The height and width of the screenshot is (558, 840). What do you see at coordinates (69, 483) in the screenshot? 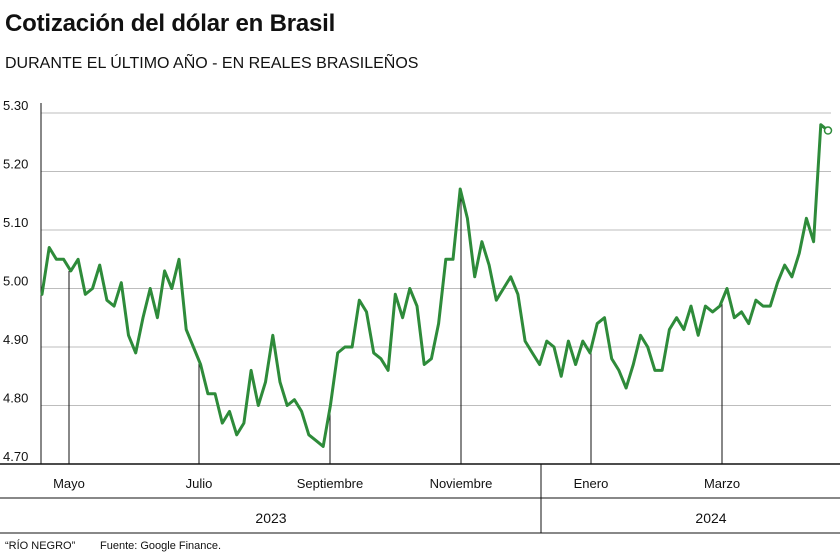
I see `x-tick-label: Mayo` at bounding box center [69, 483].